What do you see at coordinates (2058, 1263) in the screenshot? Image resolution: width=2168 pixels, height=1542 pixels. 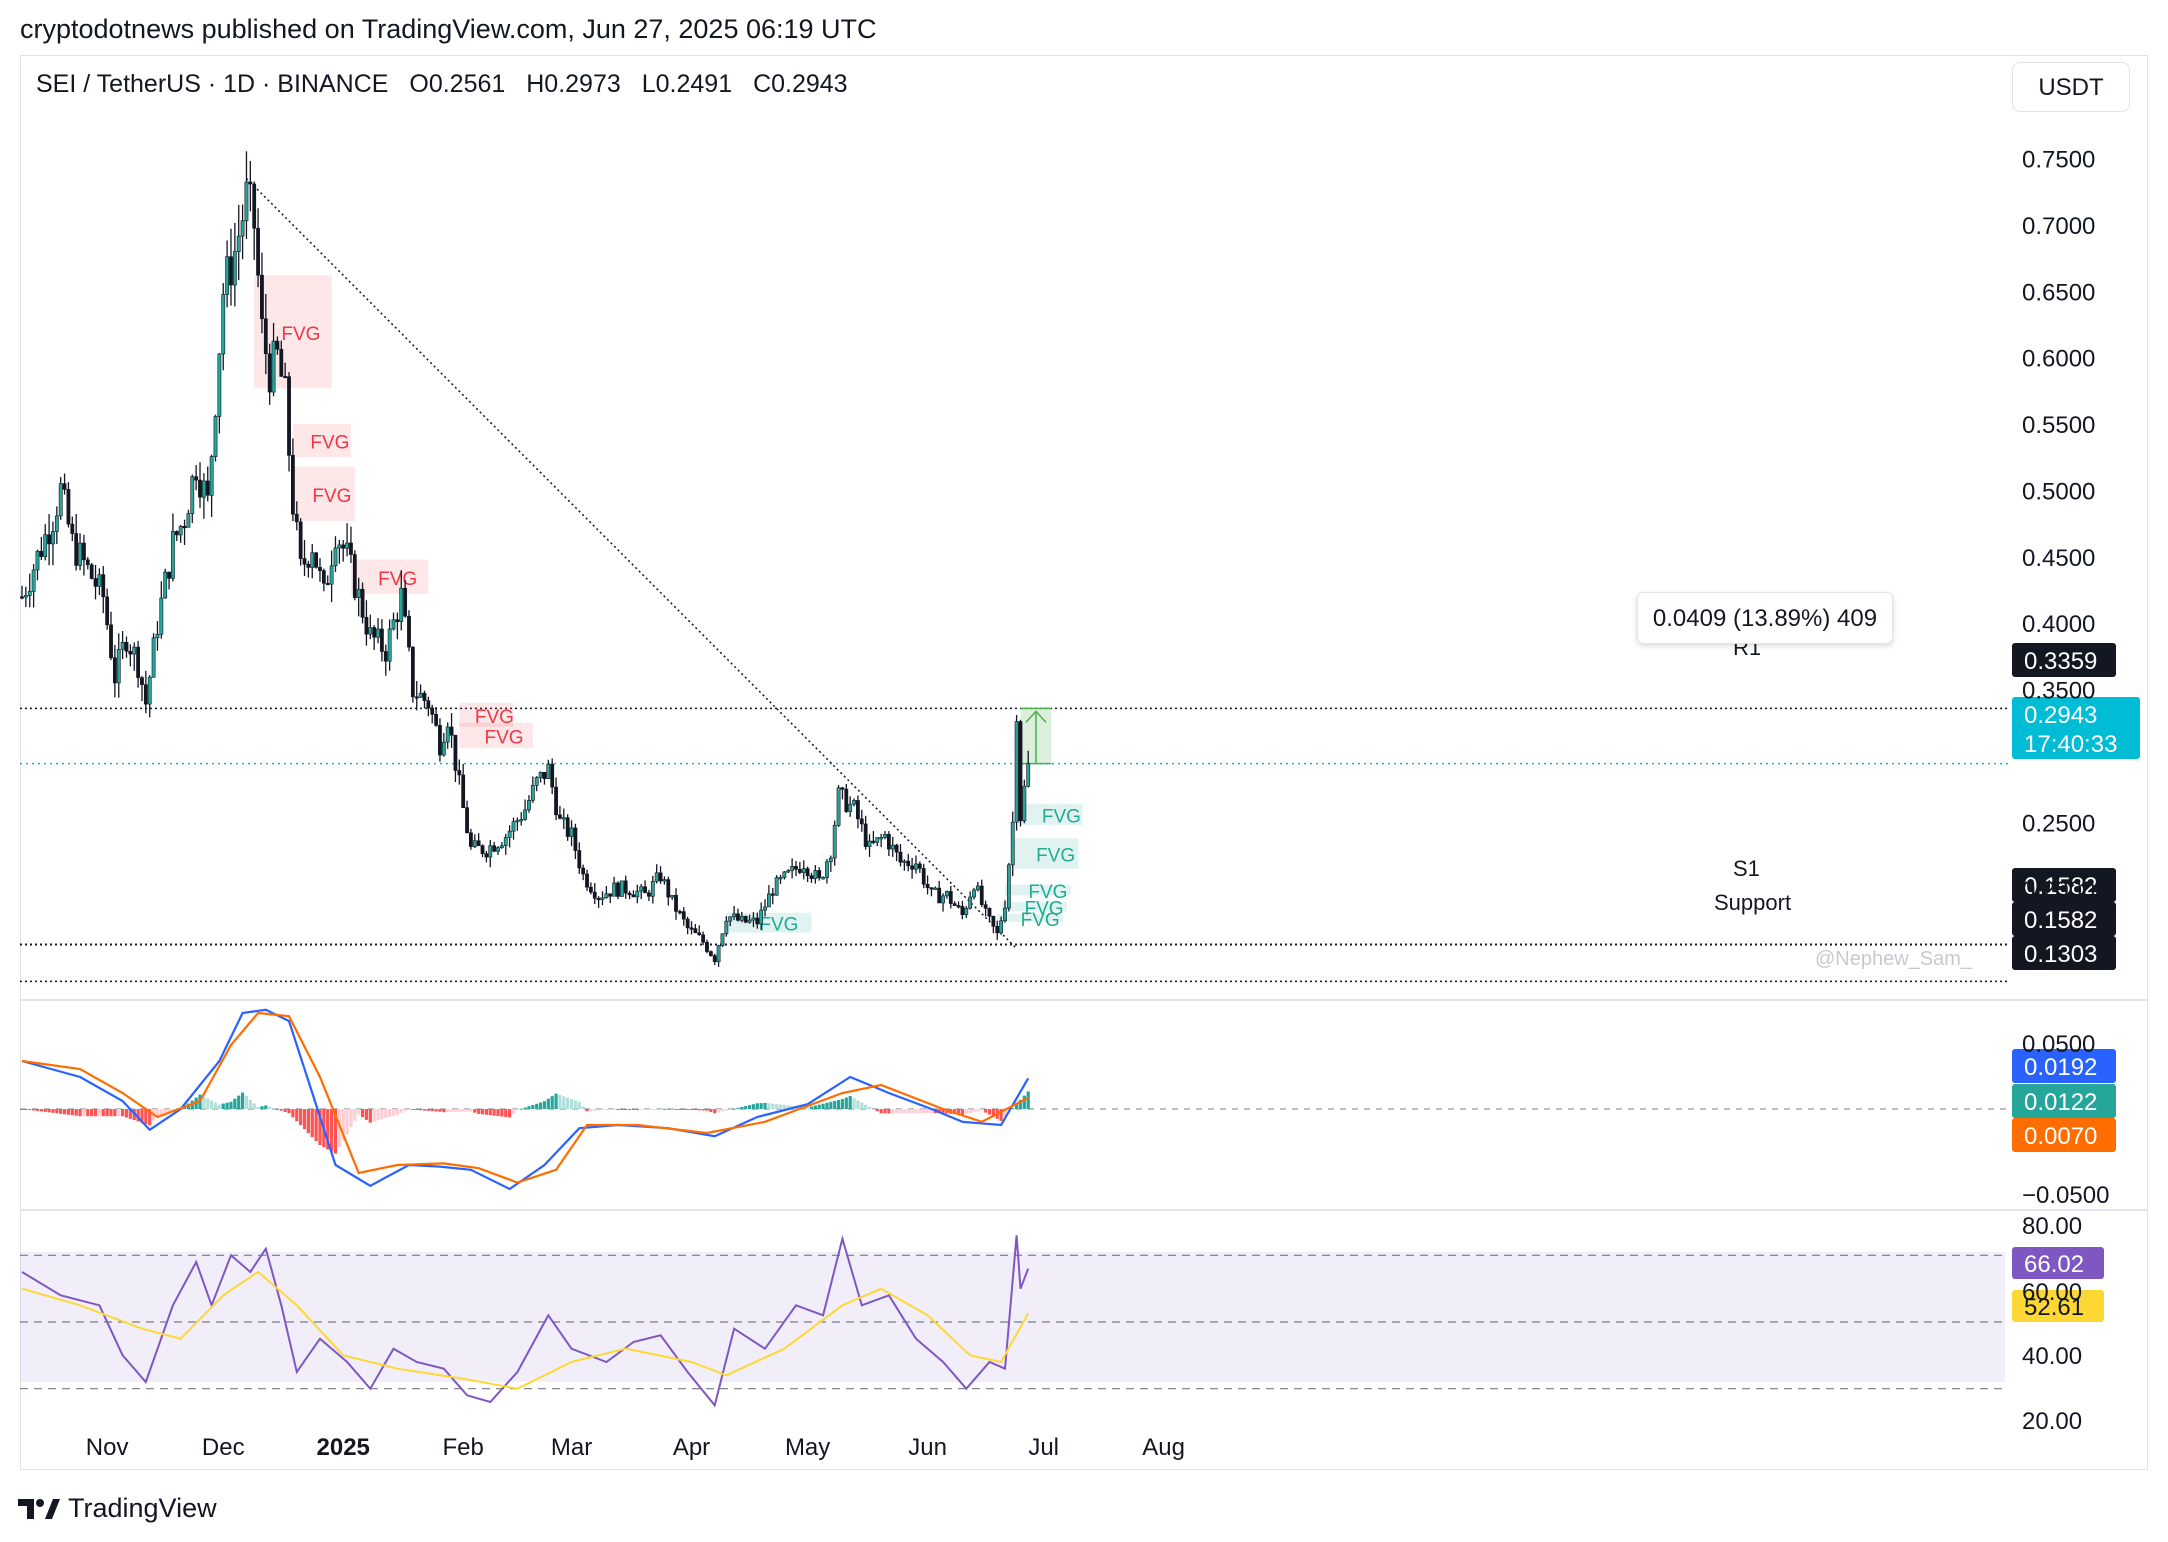 I see `rsi-value-tag` at bounding box center [2058, 1263].